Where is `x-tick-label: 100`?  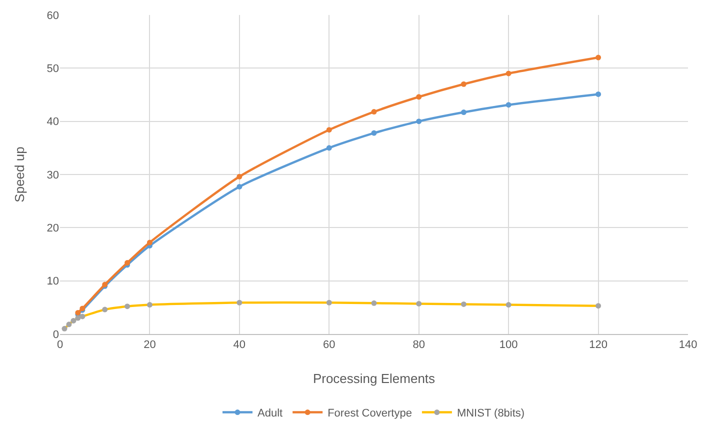
x-tick-label: 100 is located at coordinates (508, 345).